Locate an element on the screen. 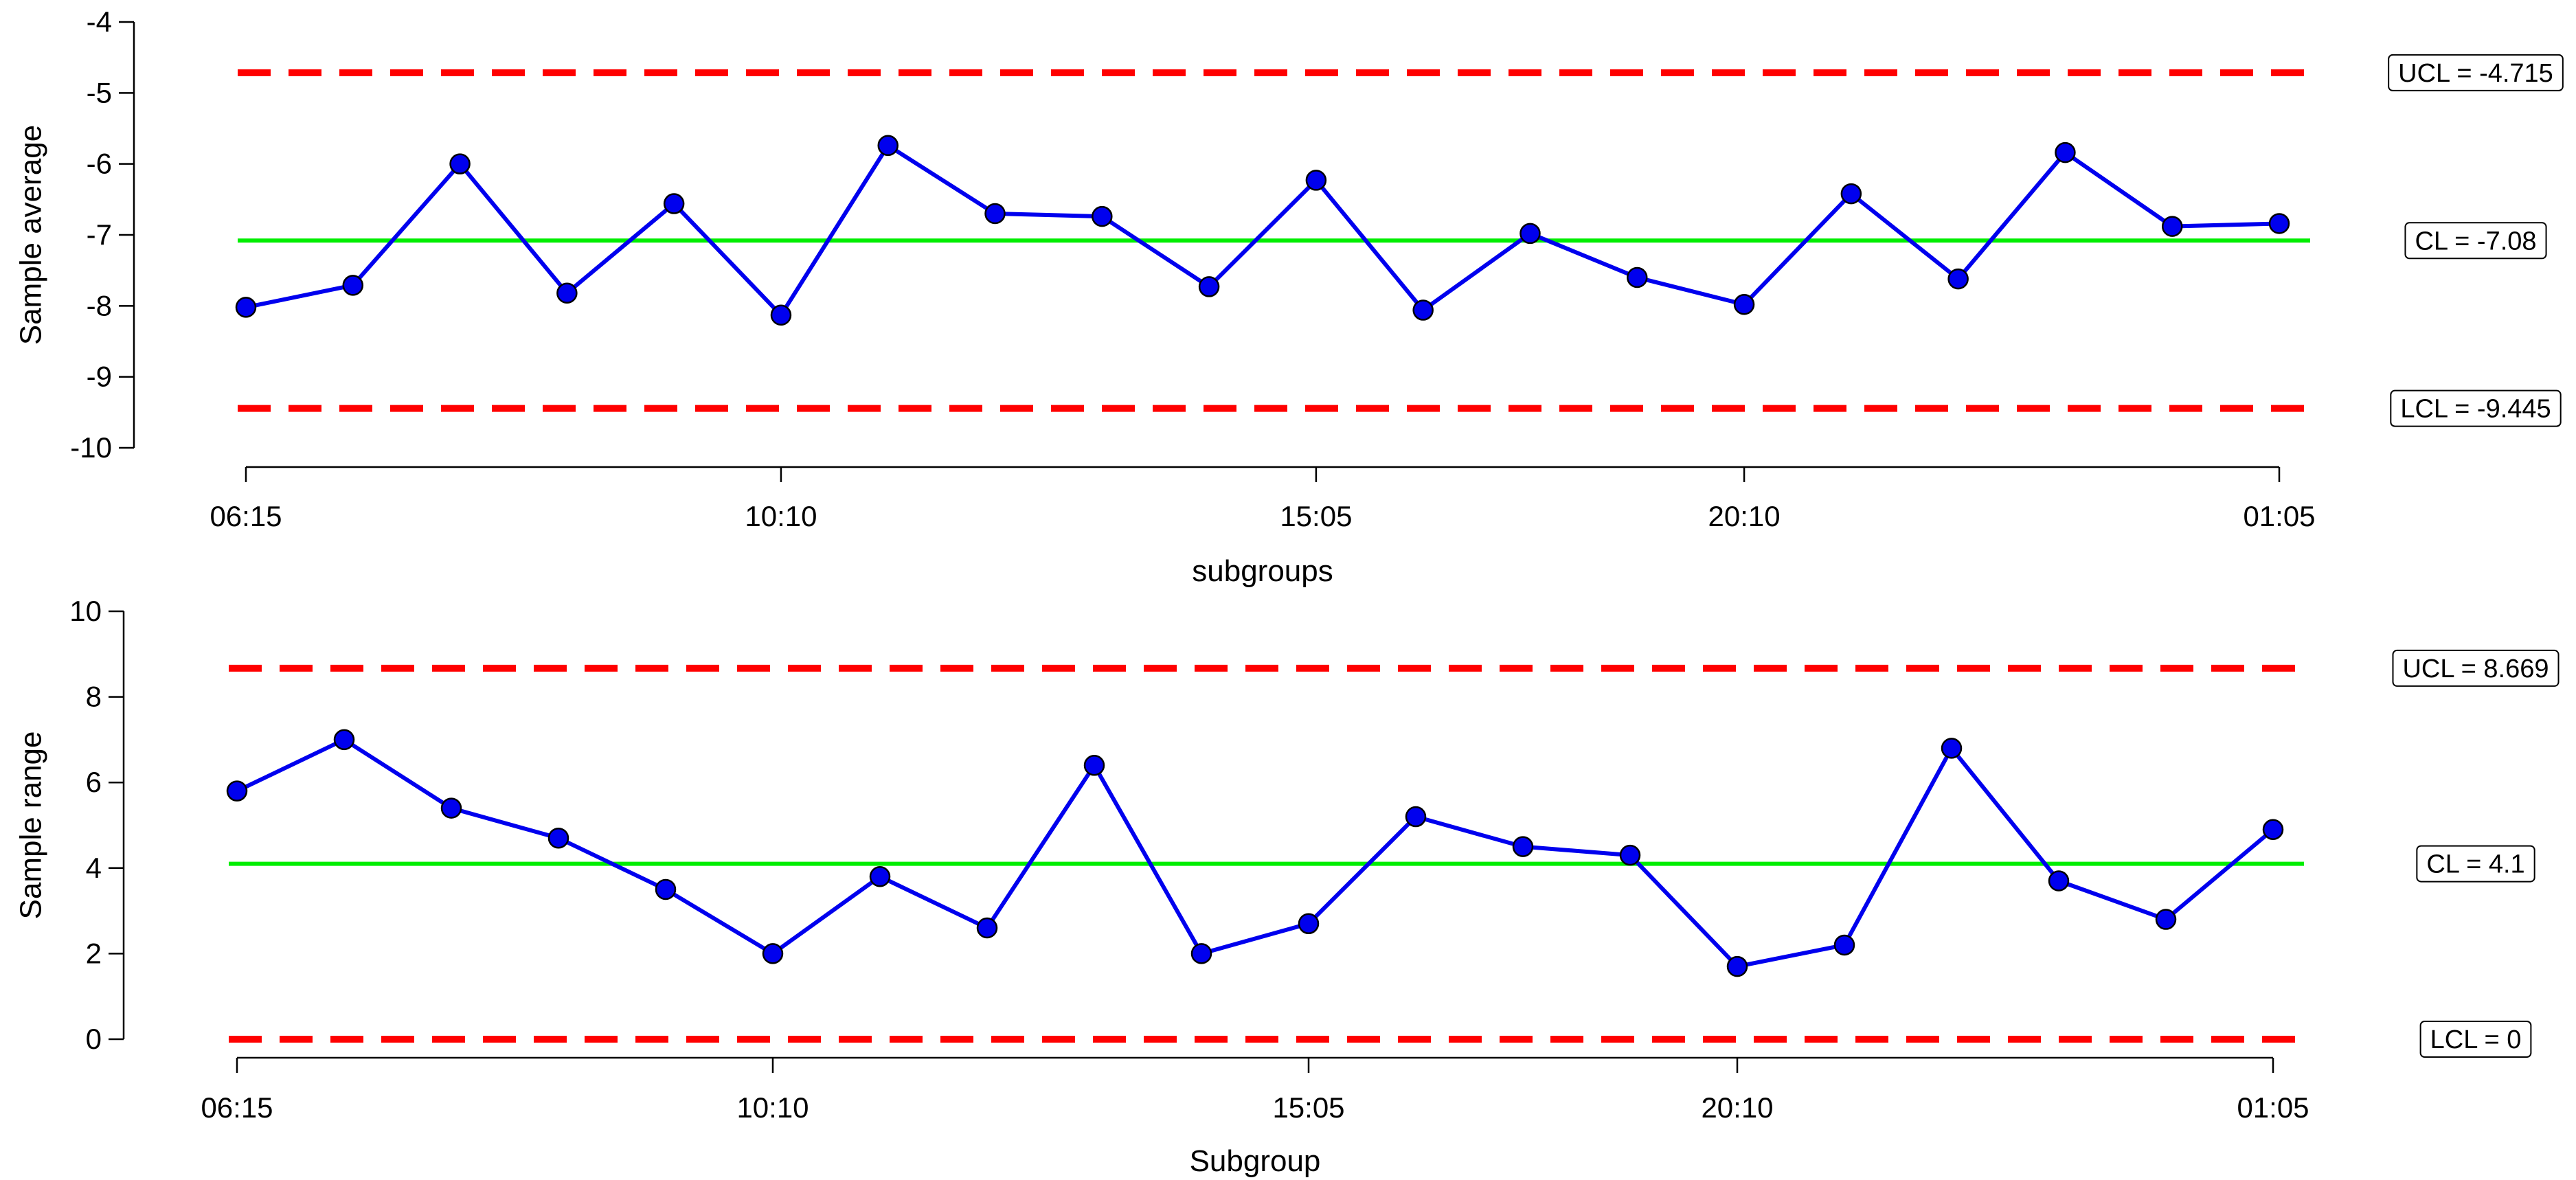 The width and height of the screenshot is (2576, 1180). y-tick-label: -7 is located at coordinates (99, 234).